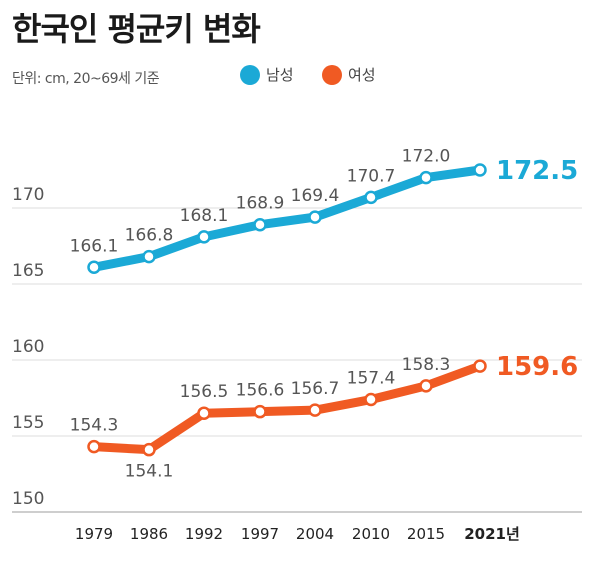  Describe the element at coordinates (426, 365) in the screenshot. I see `data-label-female: 158.3` at that location.